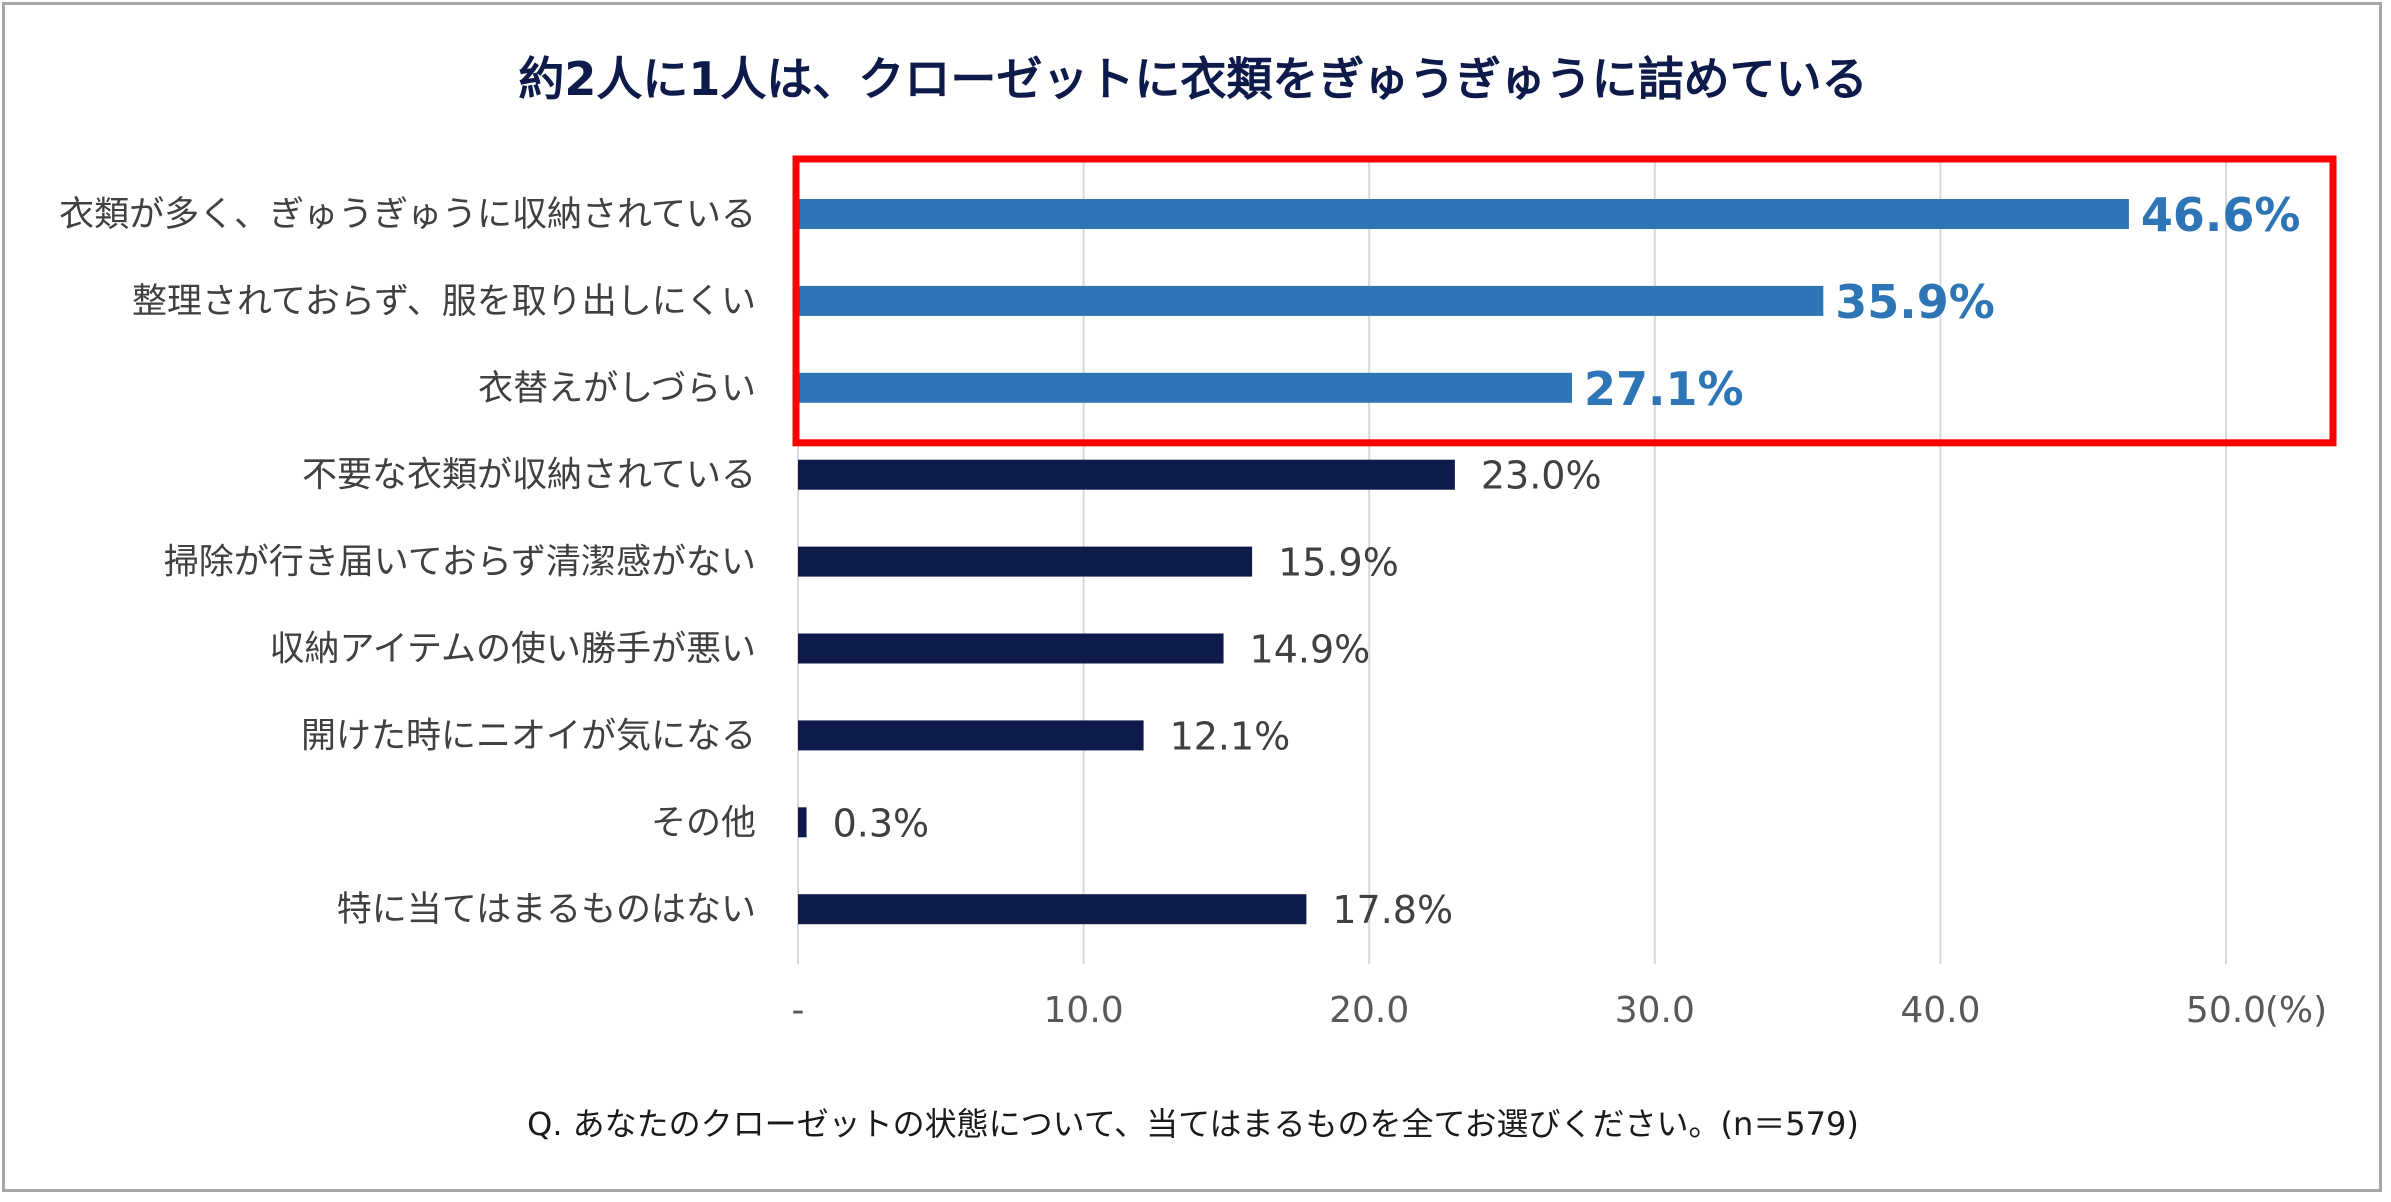 The image size is (2391, 1202). Describe the element at coordinates (1940, 1010) in the screenshot. I see `x-tick-label: 40.0` at that location.